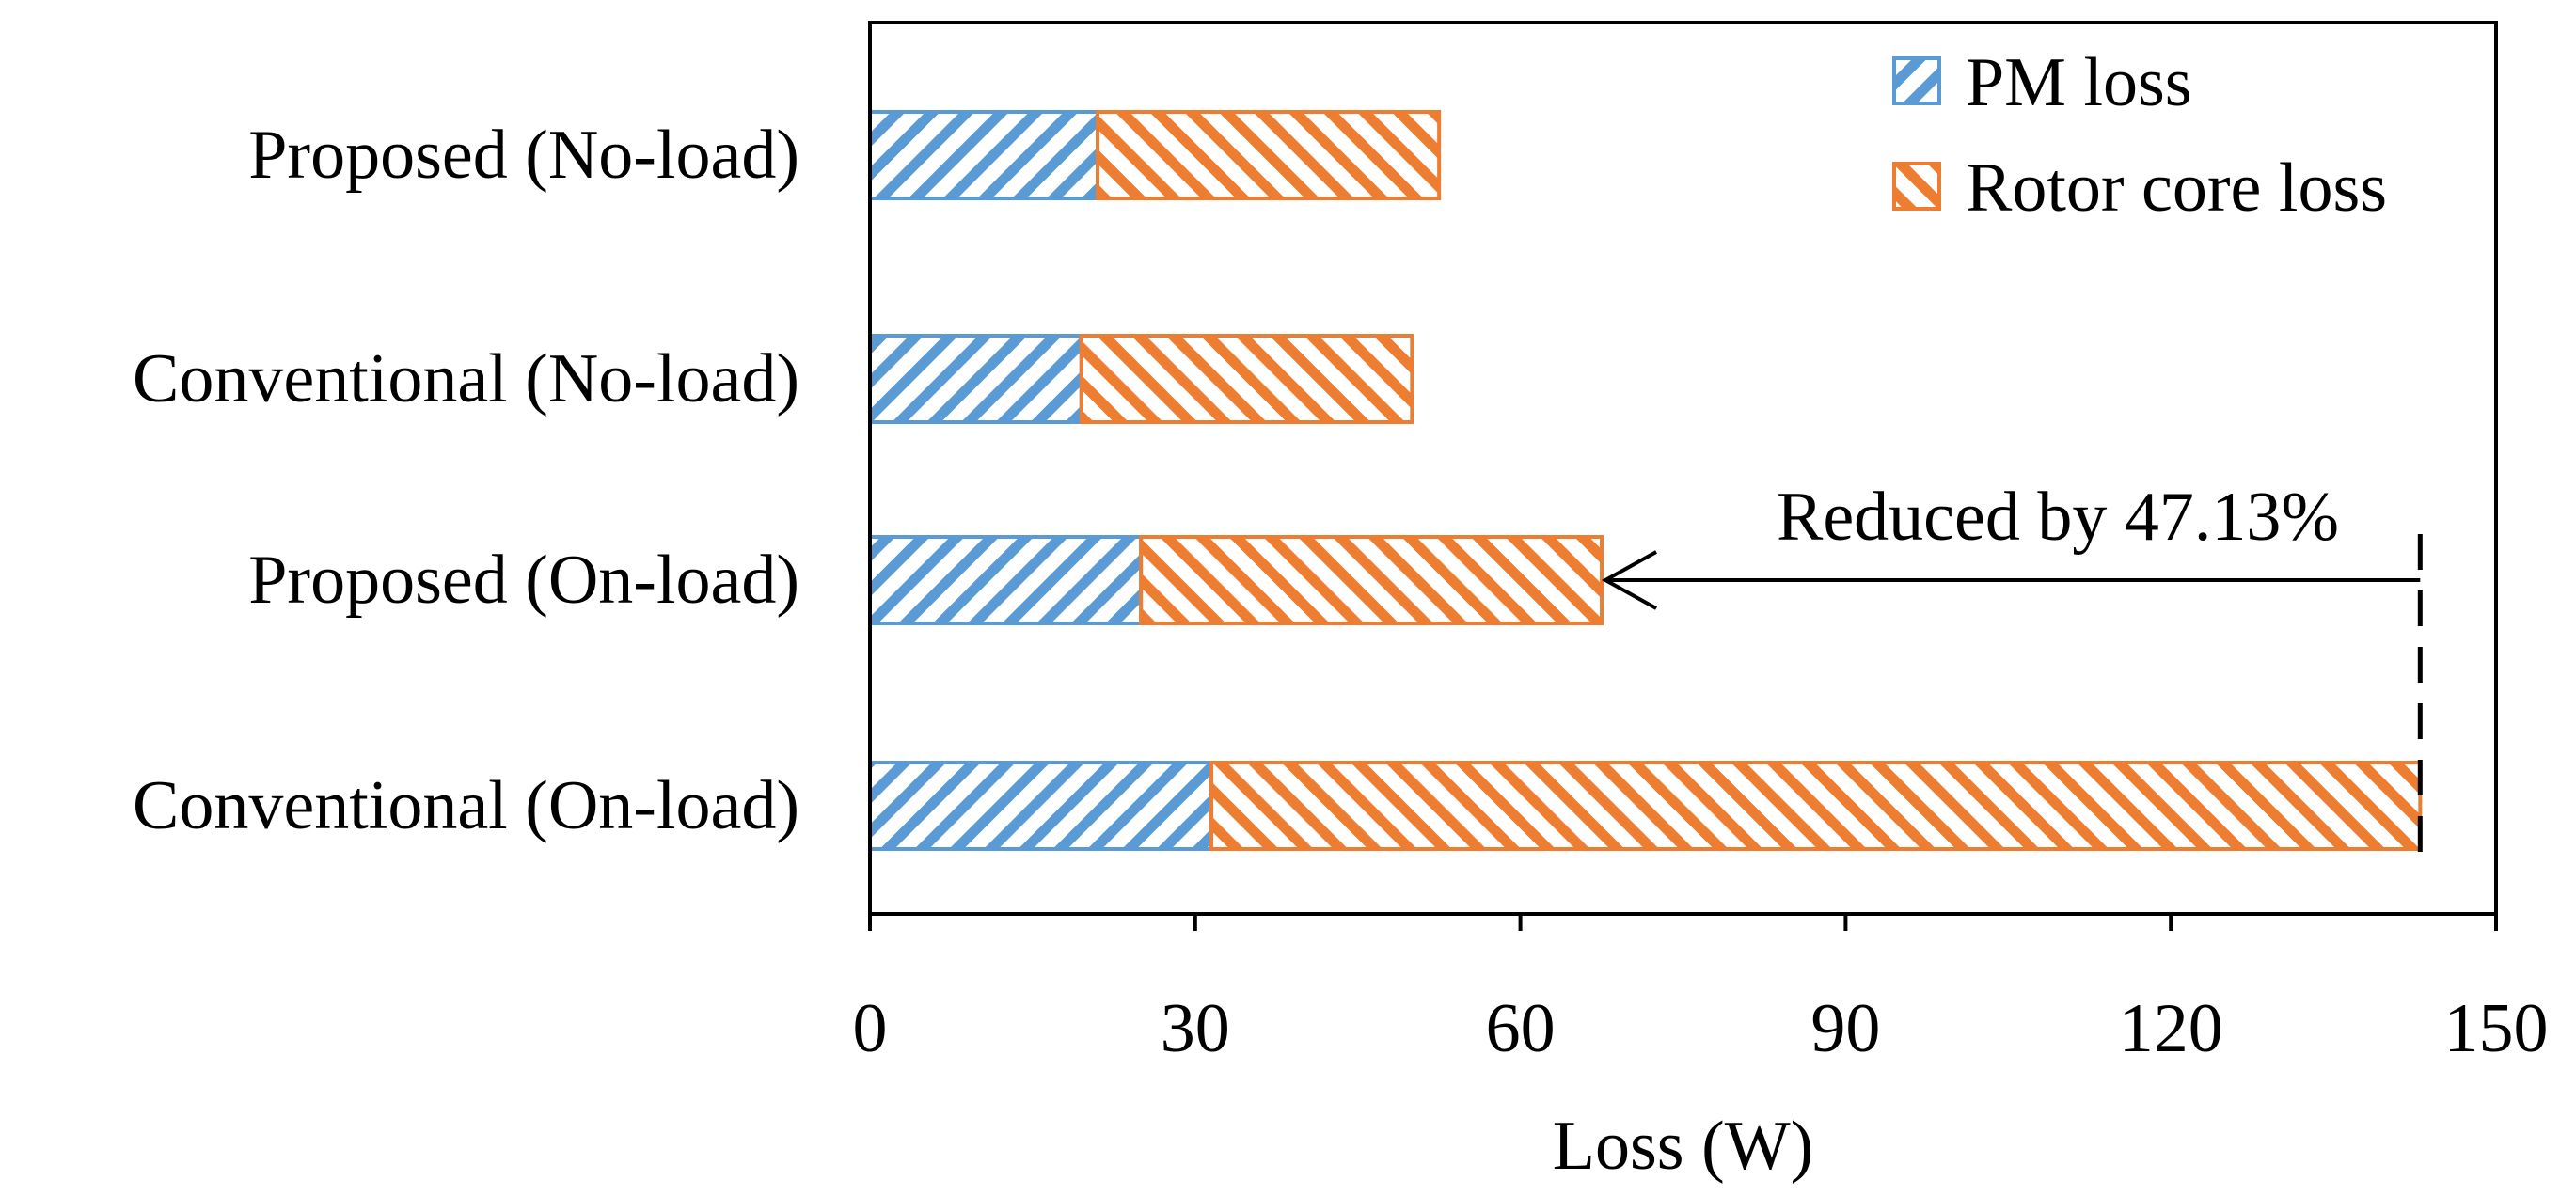  I want to click on x-tick-label-0: 0, so click(870, 1028).